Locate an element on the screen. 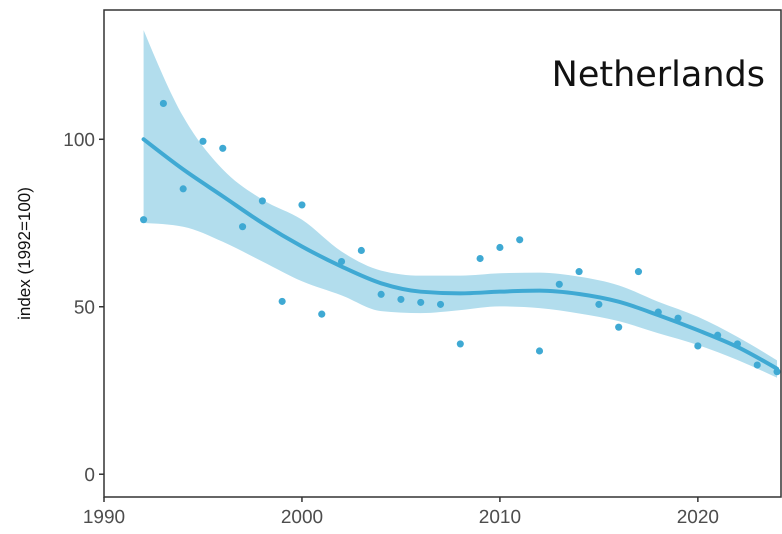 Image resolution: width=782 pixels, height=534 pixels. y-tick-label: 100 is located at coordinates (79, 140).